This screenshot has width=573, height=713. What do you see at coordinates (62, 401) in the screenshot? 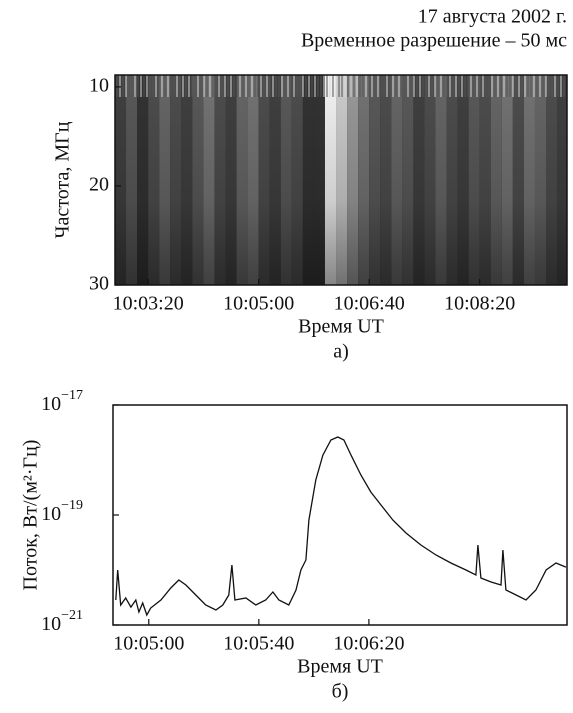
I see `y-tick-label: 10−17` at bounding box center [62, 401].